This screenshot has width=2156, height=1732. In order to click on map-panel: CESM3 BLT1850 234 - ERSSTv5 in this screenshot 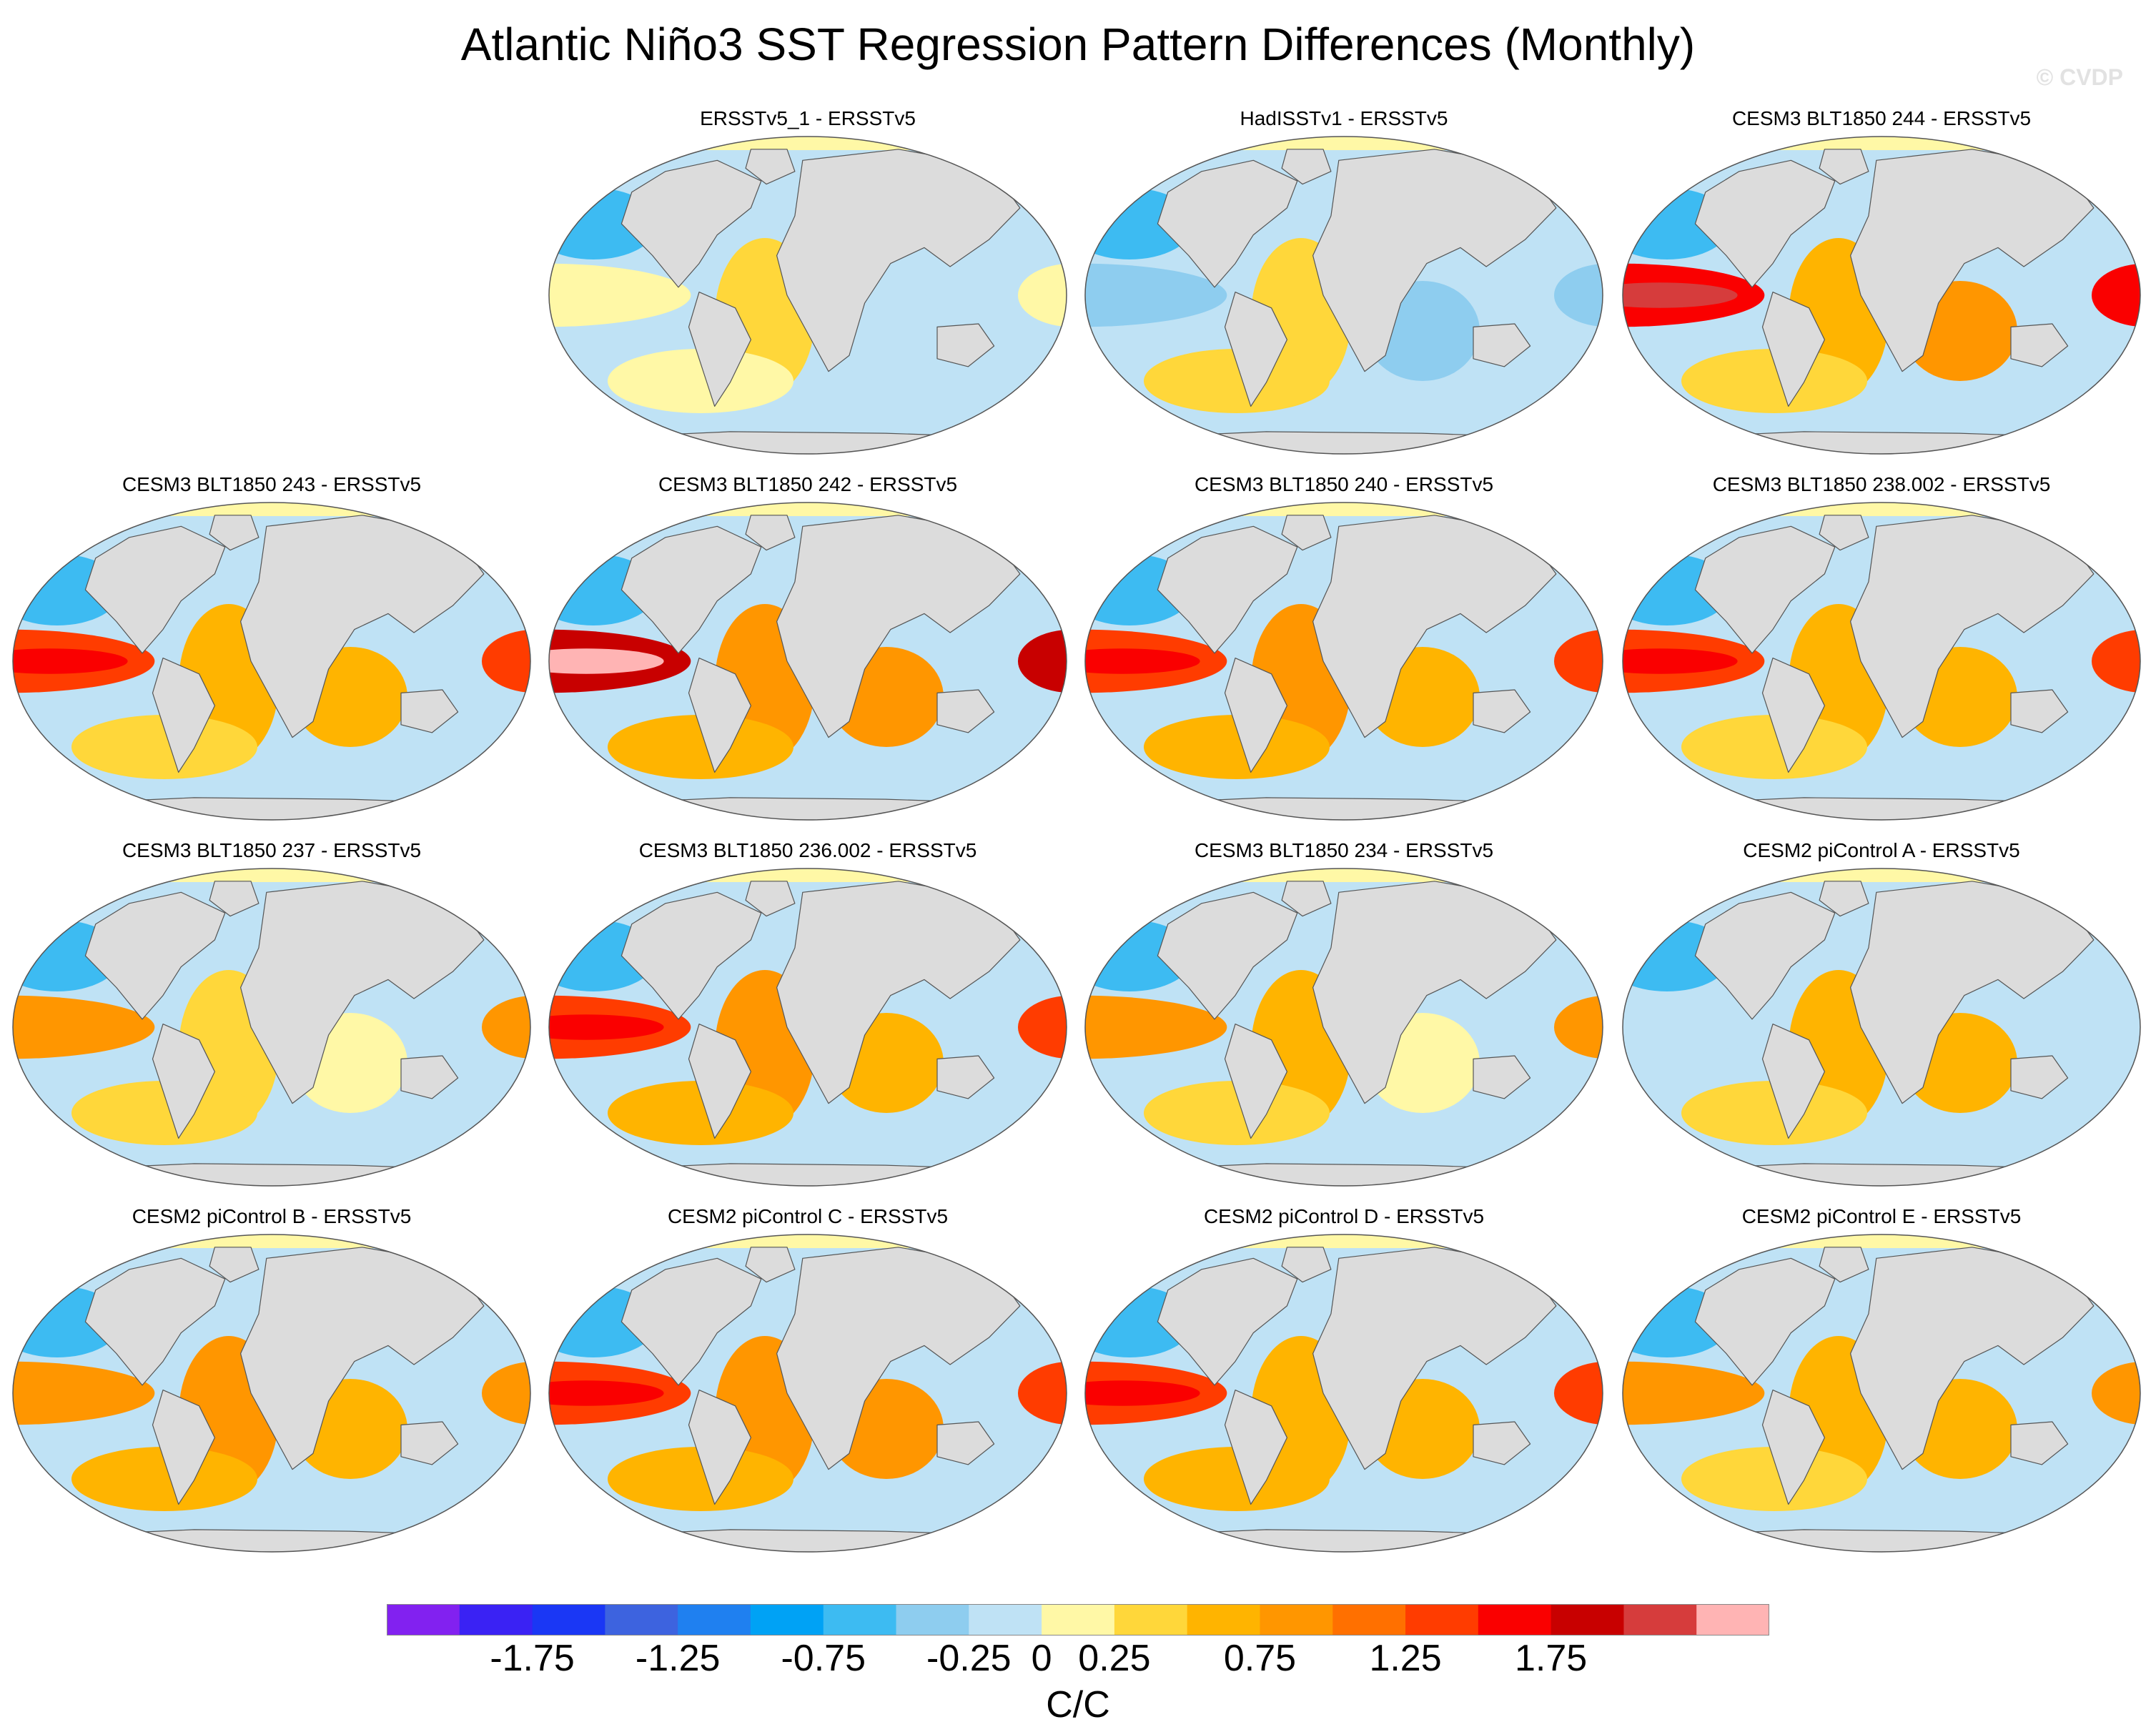, I will do `click(1343, 1016)`.